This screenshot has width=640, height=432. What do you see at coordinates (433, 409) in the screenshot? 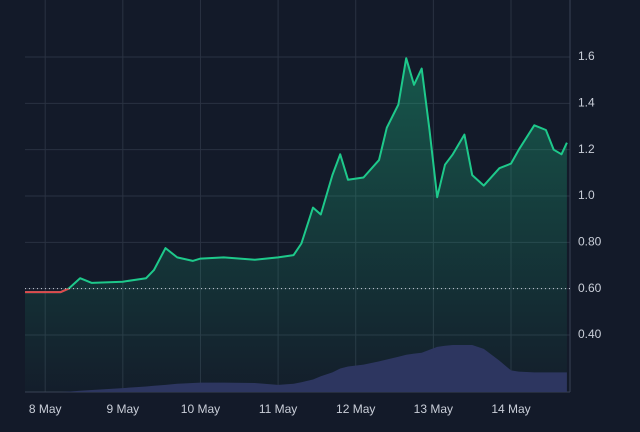
I see `x-tick-label: 13 May` at bounding box center [433, 409].